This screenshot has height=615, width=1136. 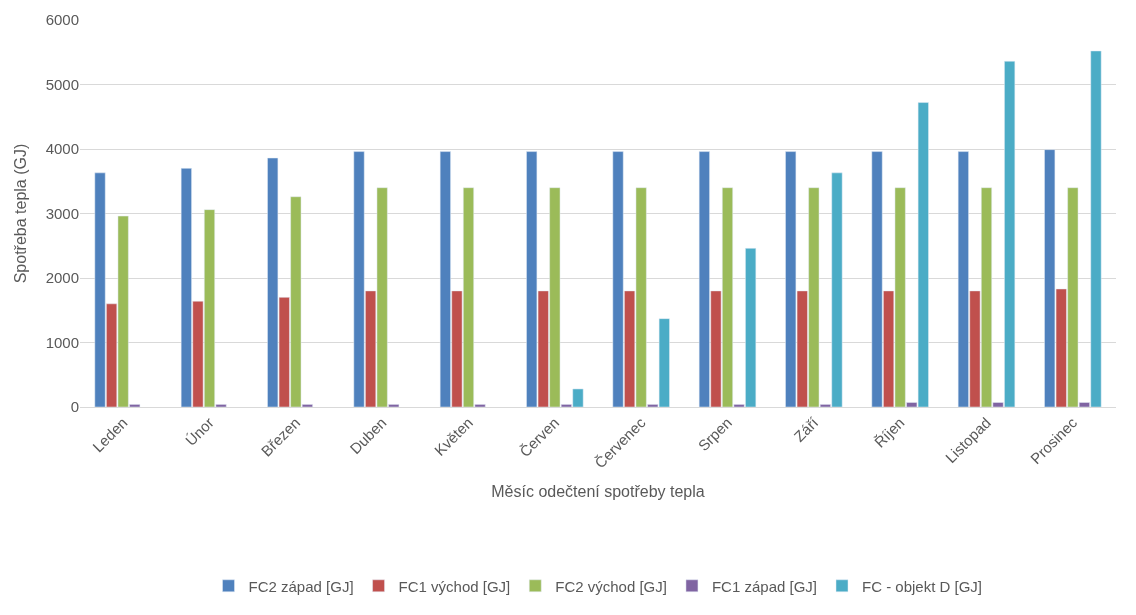 I want to click on y-tick-label: 1000, so click(x=62, y=342).